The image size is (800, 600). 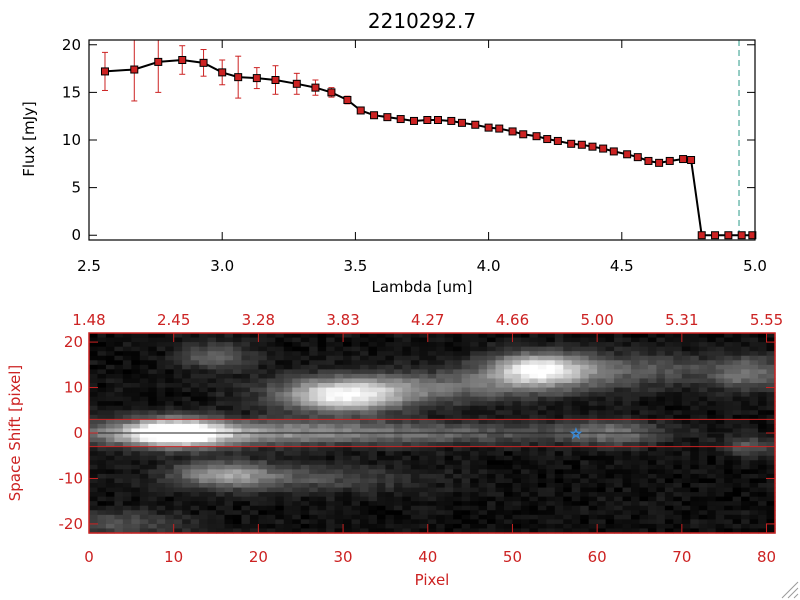 I want to click on resize-grip-icon, so click(x=790, y=590).